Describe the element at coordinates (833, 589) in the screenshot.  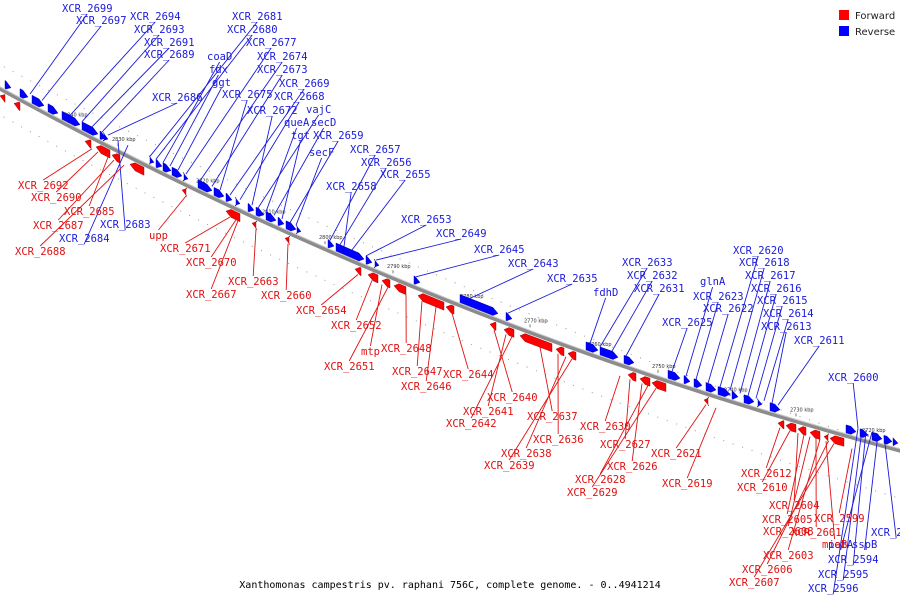
I see `reverse-gene-label: XCR_2596` at that location.